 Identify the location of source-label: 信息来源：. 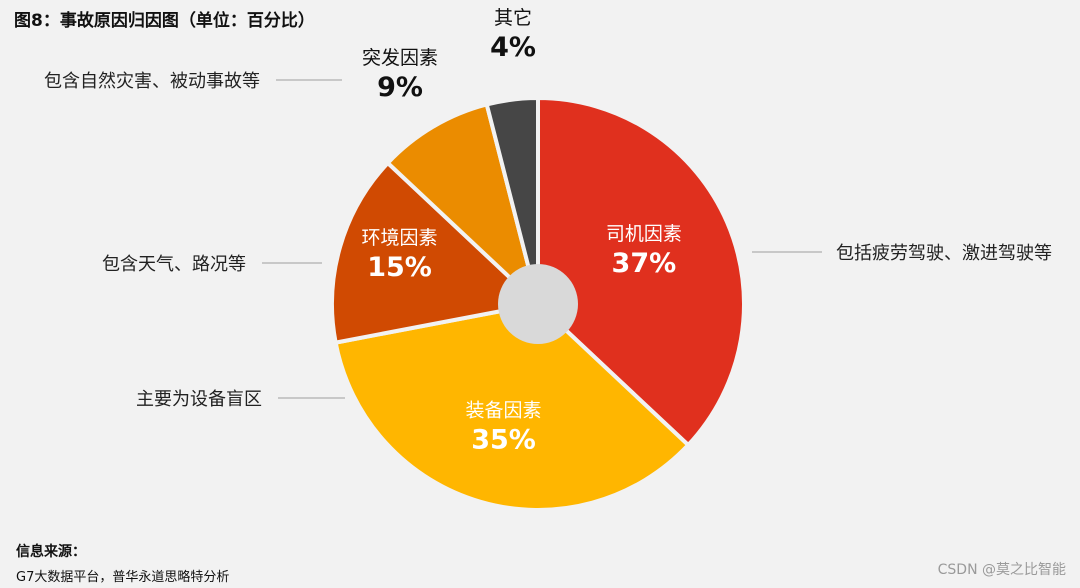
(51, 552).